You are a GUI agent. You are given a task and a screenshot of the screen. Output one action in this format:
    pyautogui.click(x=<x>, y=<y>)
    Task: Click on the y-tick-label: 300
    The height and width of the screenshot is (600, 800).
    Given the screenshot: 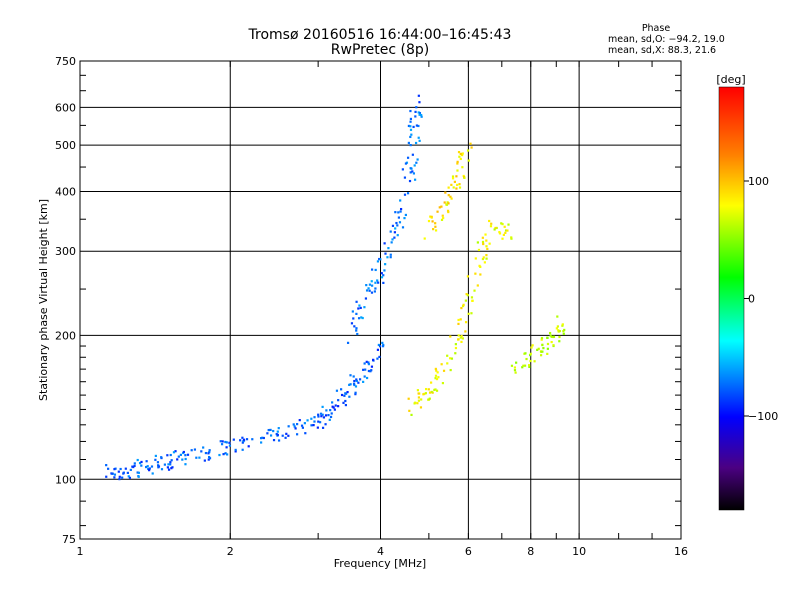 What is the action you would take?
    pyautogui.click(x=65, y=251)
    